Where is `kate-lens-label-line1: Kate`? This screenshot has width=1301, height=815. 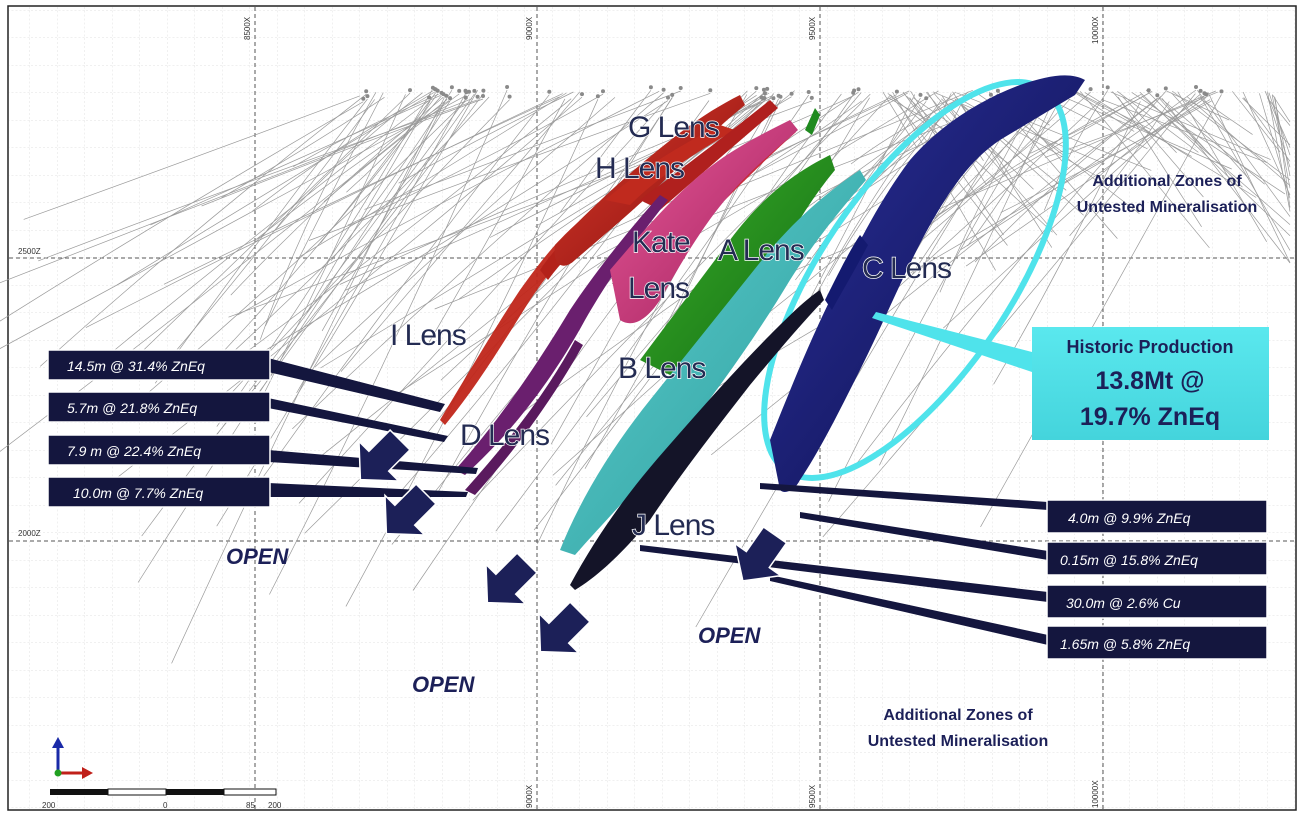 kate-lens-label-line1: Kate is located at coordinates (661, 242).